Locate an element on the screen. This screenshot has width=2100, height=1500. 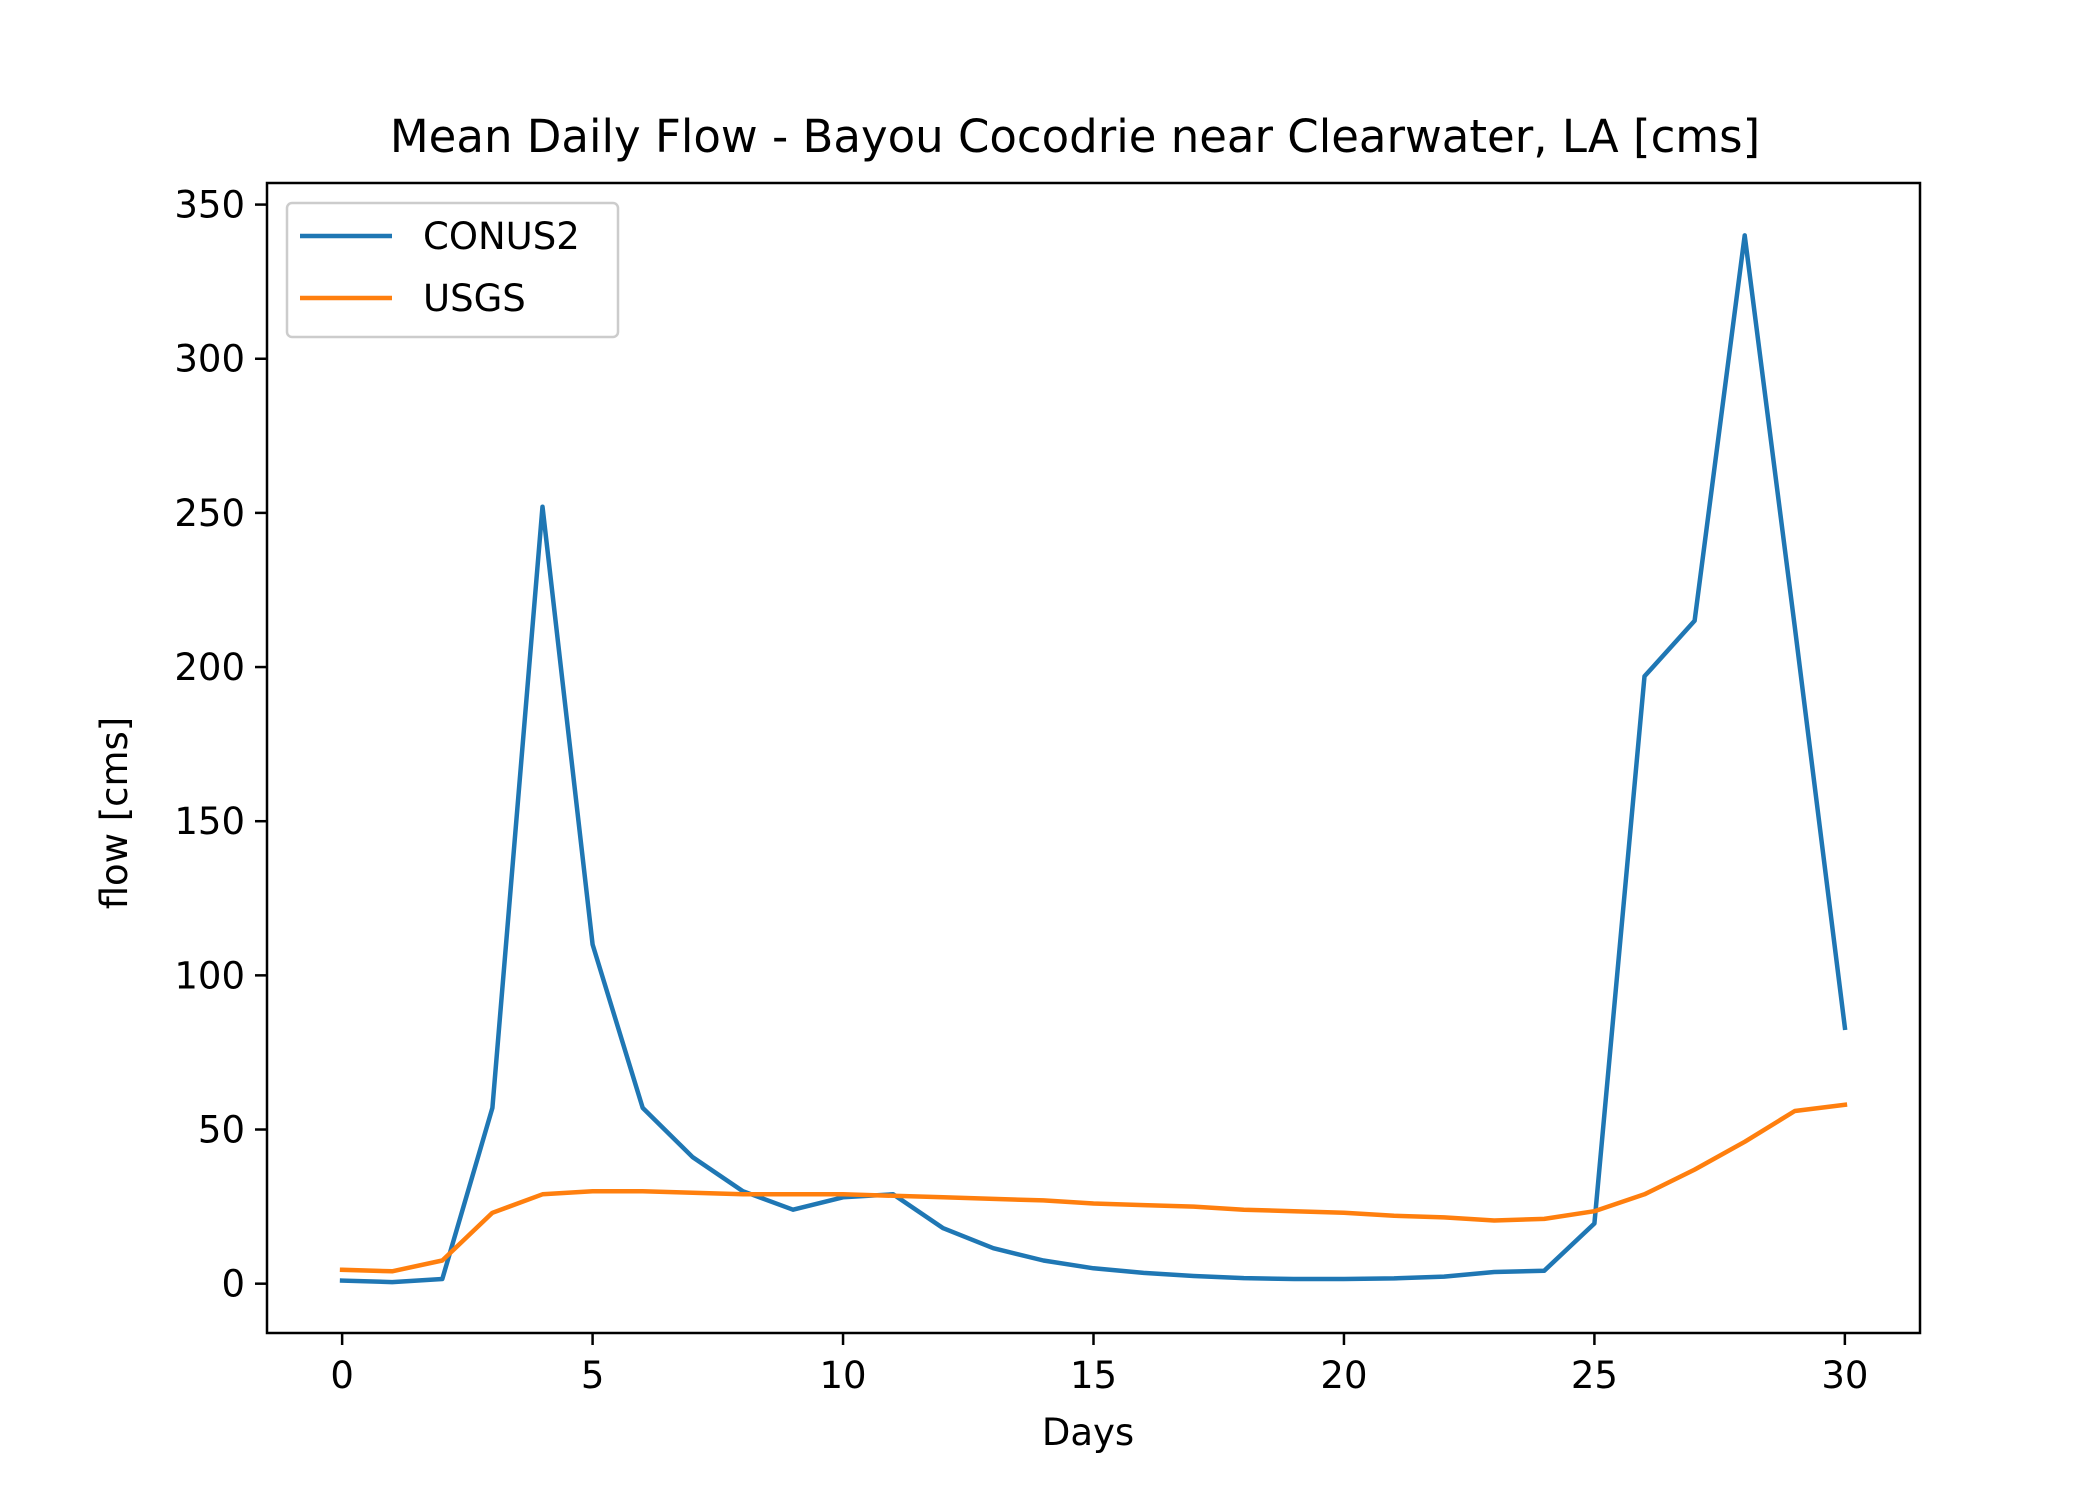
series-line-usgs is located at coordinates (1093, 1188).